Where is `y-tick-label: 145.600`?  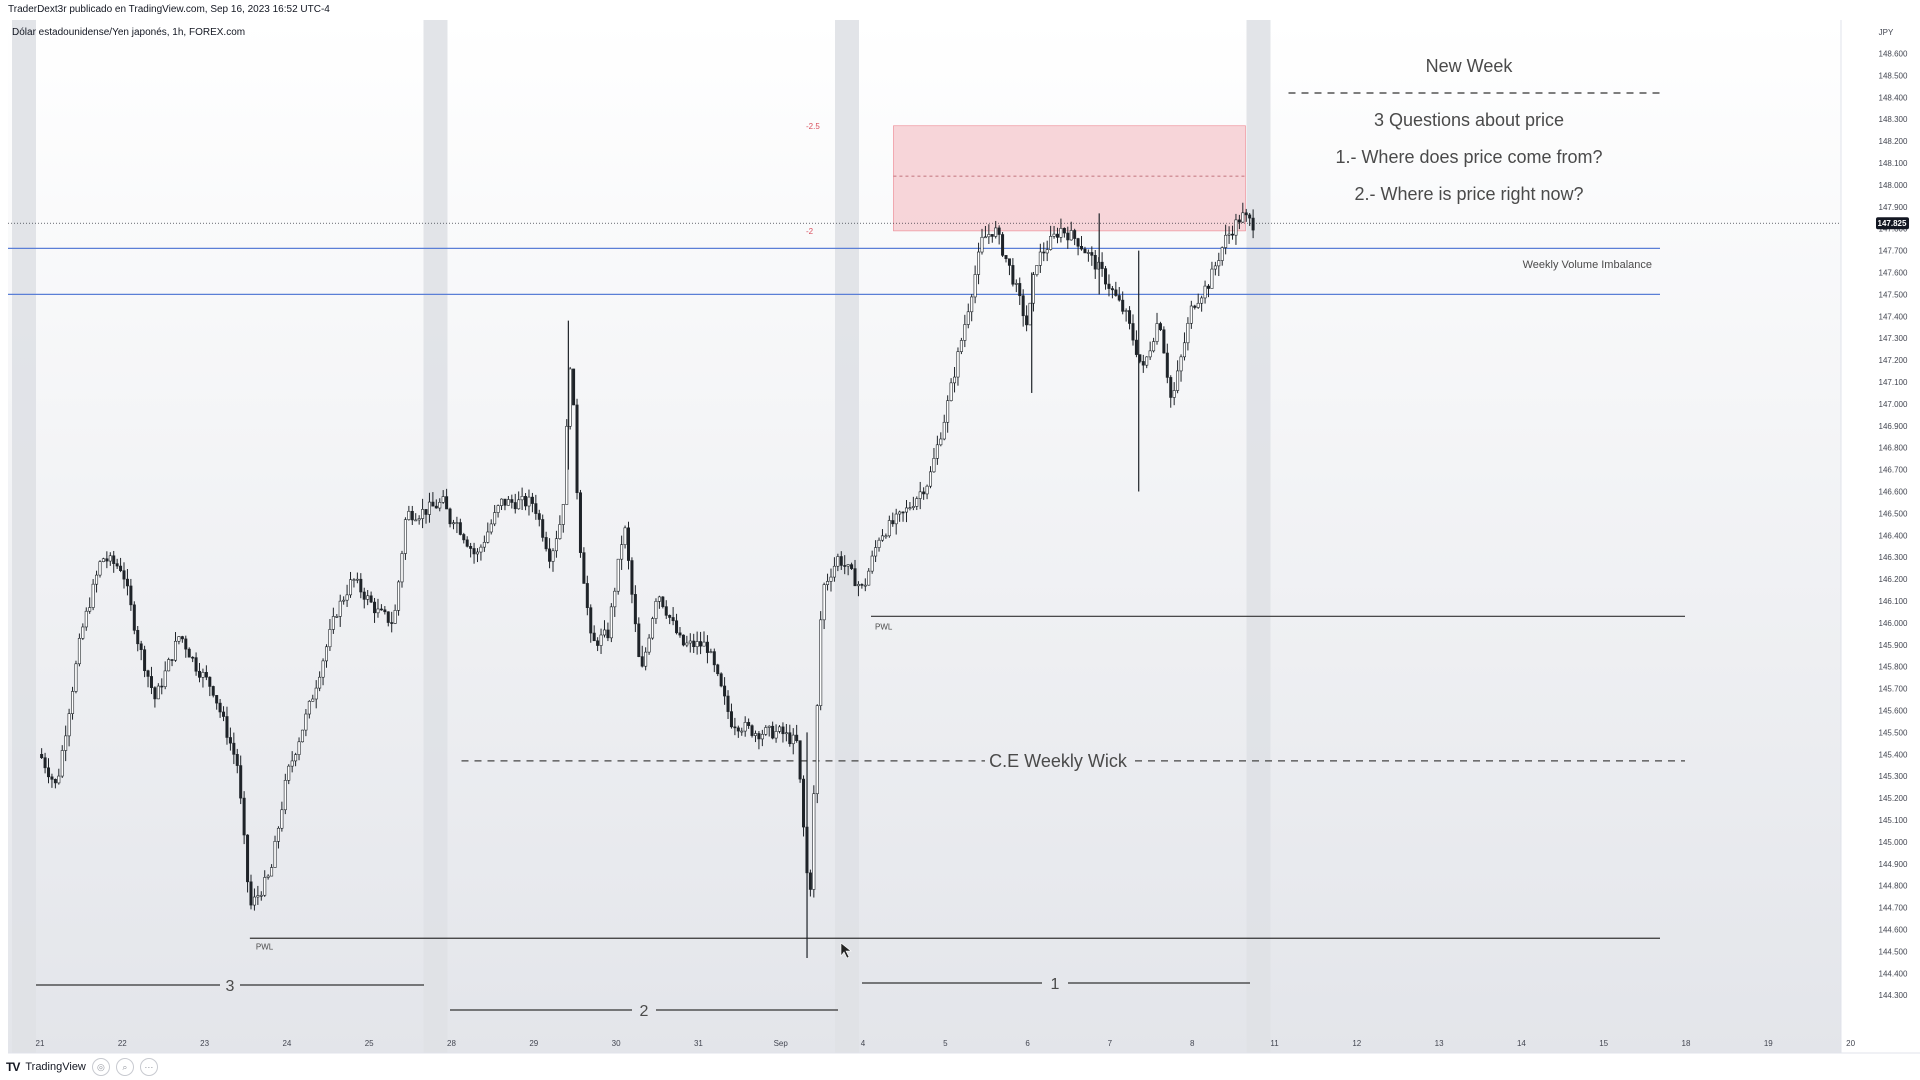
y-tick-label: 145.600 is located at coordinates (1893, 711).